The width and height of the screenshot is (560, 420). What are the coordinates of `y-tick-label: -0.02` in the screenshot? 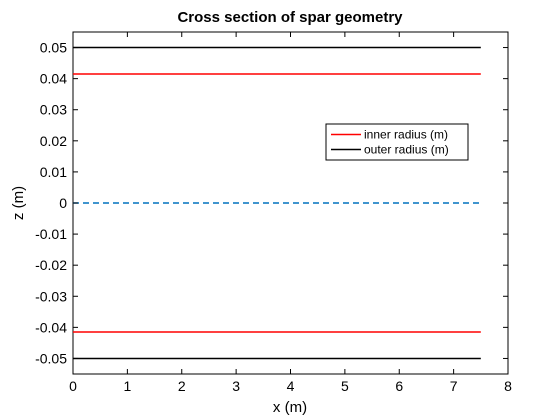 It's located at (51, 265).